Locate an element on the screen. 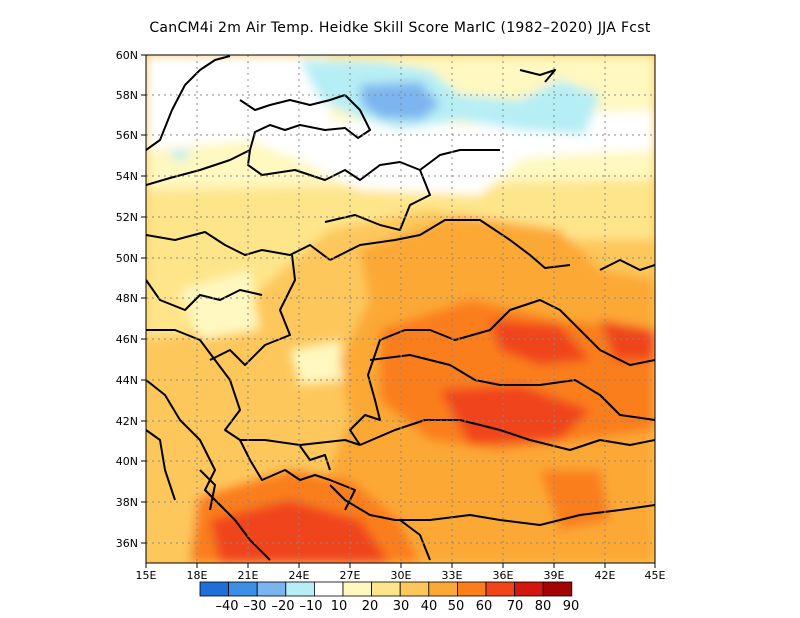 Image resolution: width=800 pixels, height=618 pixels. lat-tick-label: 56N is located at coordinates (127, 135).